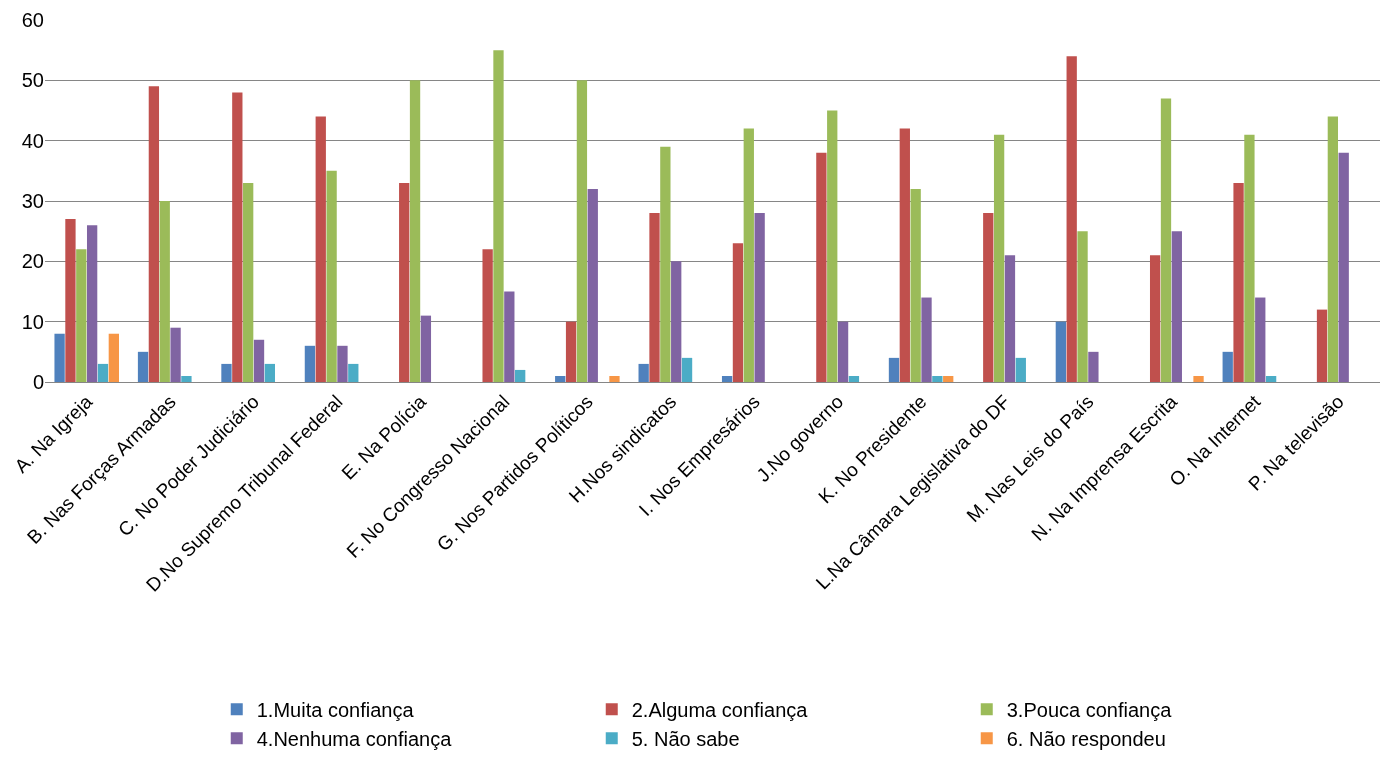 The image size is (1400, 769). Describe the element at coordinates (32, 321) in the screenshot. I see `y-tick-label: 10` at that location.